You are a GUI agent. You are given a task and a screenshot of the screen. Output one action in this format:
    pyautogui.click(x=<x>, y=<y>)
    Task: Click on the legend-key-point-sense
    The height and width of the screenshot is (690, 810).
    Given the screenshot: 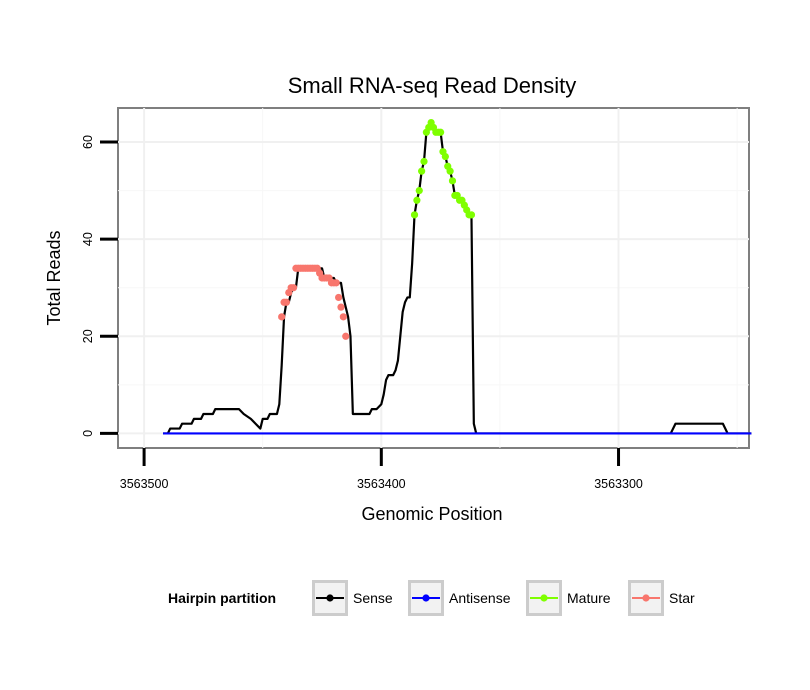 What is the action you would take?
    pyautogui.click(x=330, y=598)
    